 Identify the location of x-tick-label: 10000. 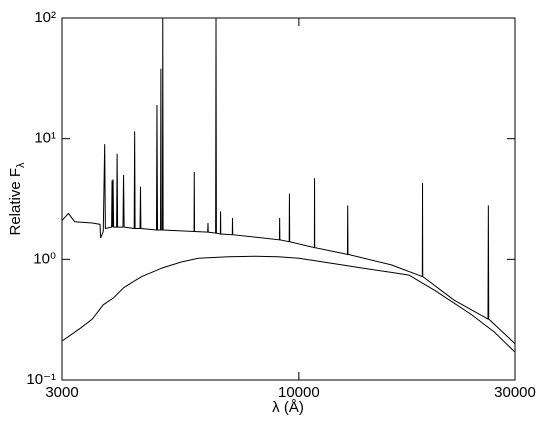
(299, 392).